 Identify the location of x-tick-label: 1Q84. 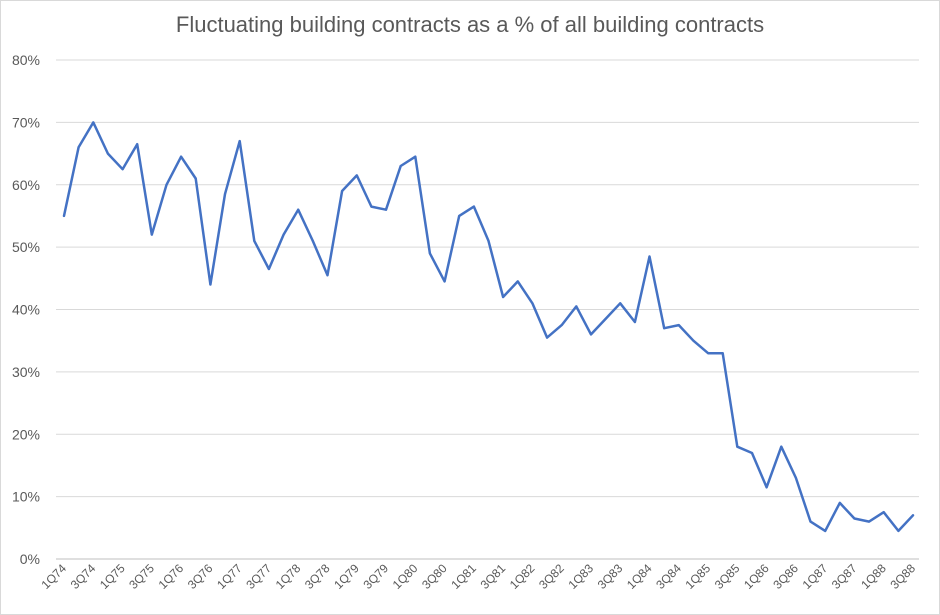
(639, 576).